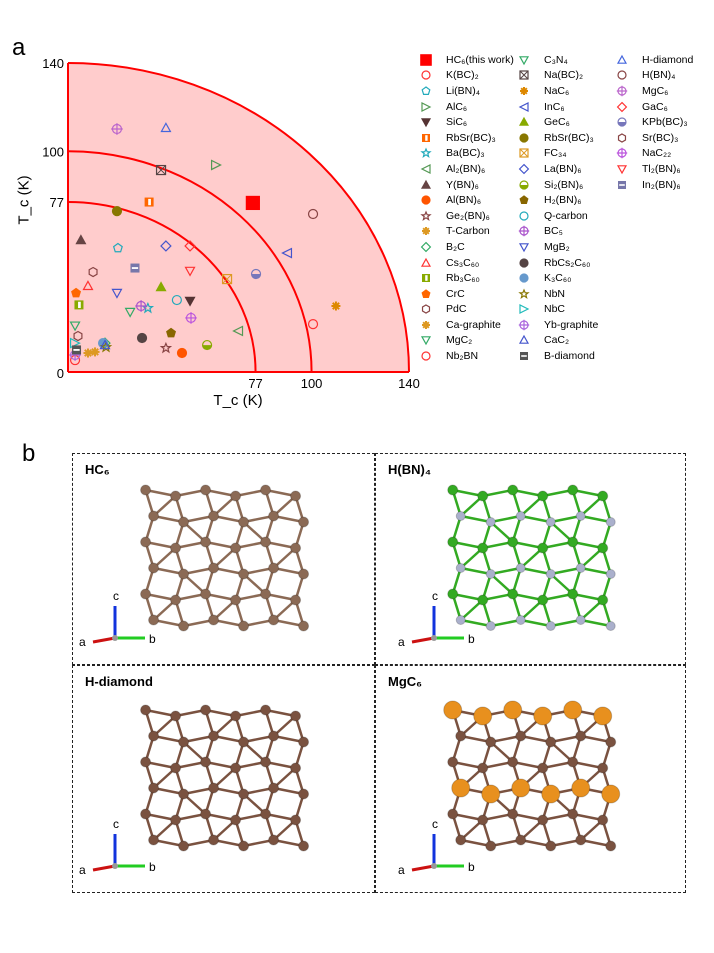 The height and width of the screenshot is (953, 714). Describe the element at coordinates (564, 184) in the screenshot. I see `legend-label: Si₂(BN)₆` at that location.